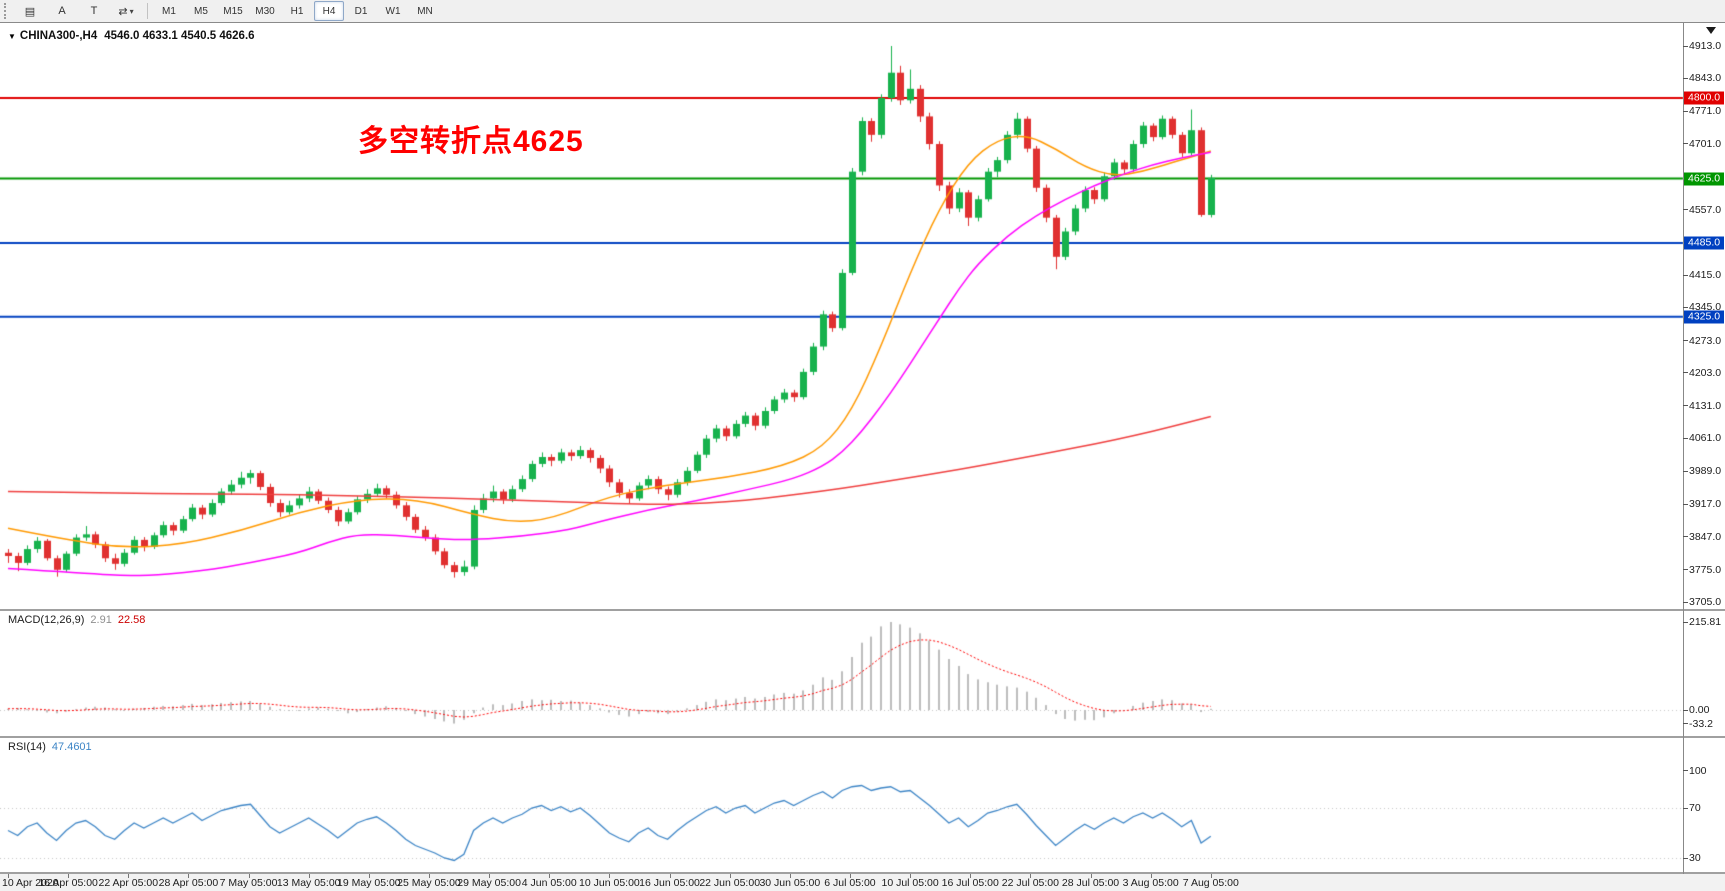  What do you see at coordinates (862, 873) in the screenshot?
I see `rsi-timeaxis-separator` at bounding box center [862, 873].